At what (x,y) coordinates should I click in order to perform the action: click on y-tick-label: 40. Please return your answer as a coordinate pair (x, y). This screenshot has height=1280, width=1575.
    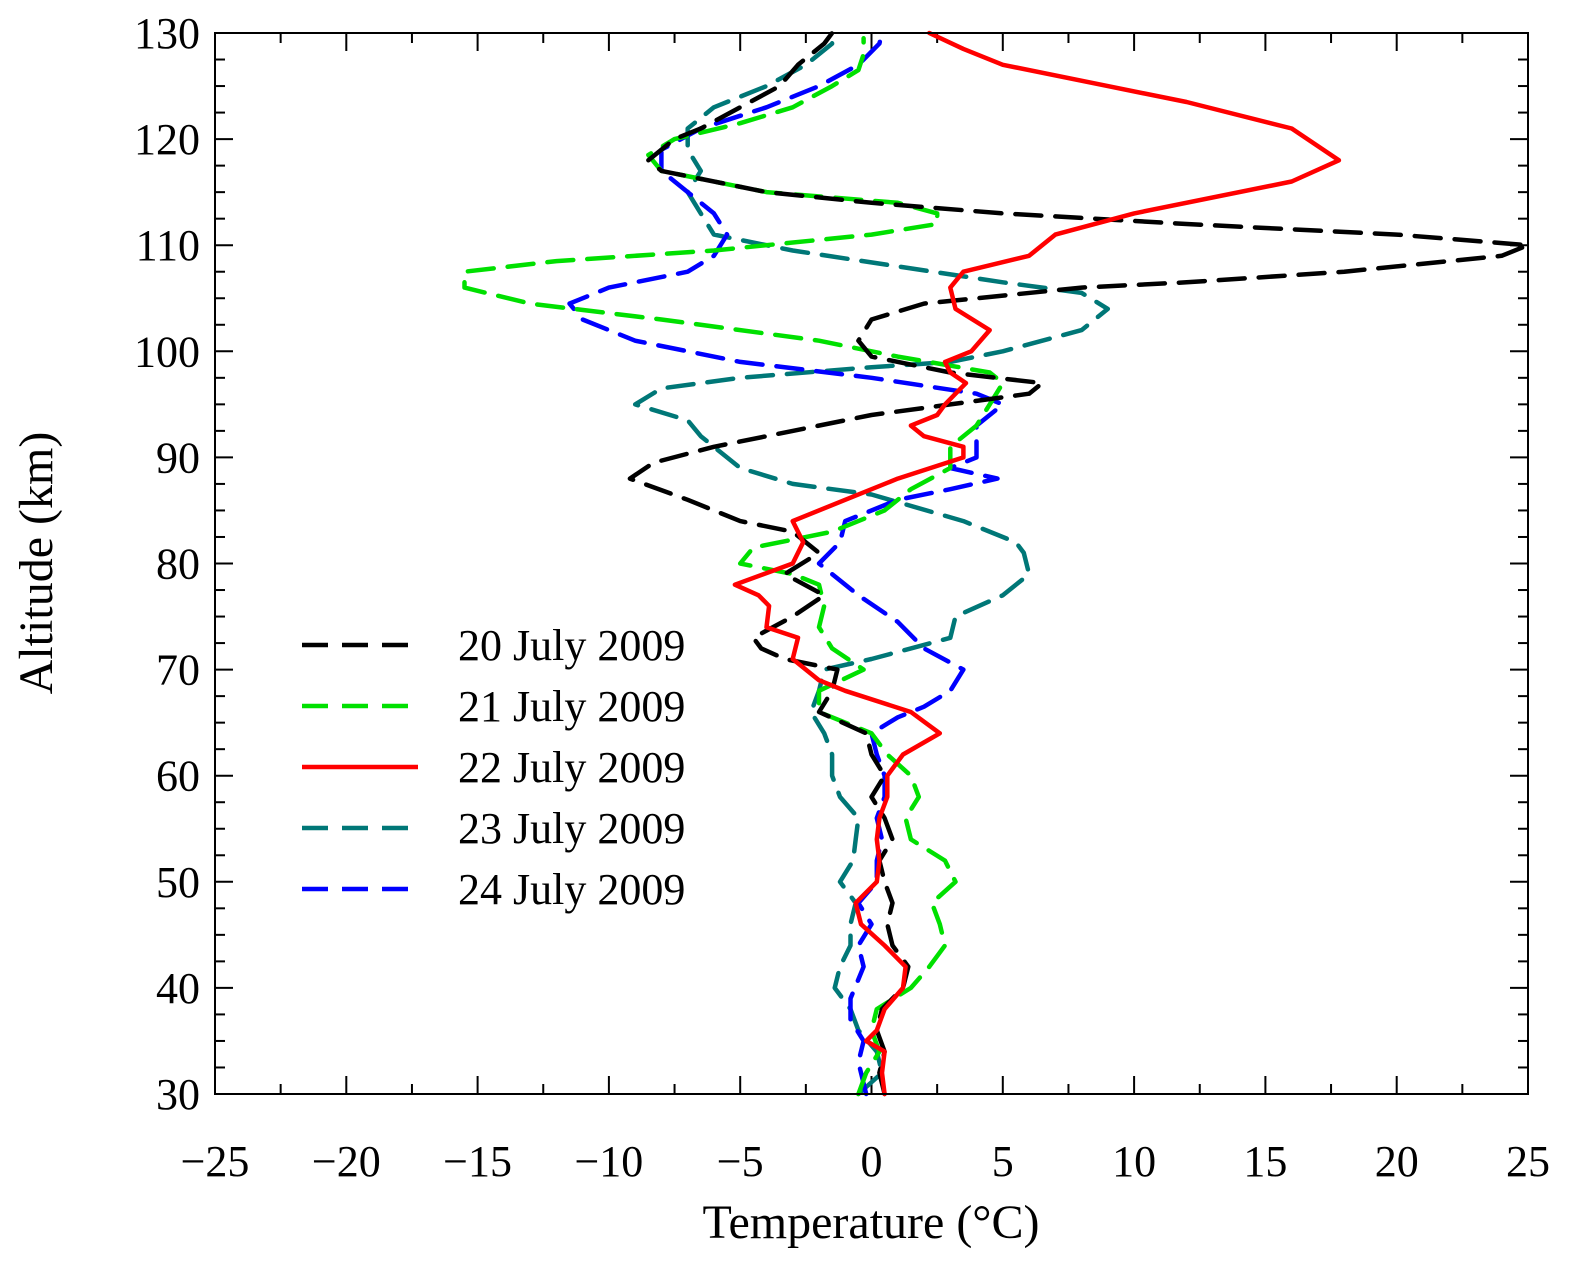
    Looking at the image, I should click on (178, 988).